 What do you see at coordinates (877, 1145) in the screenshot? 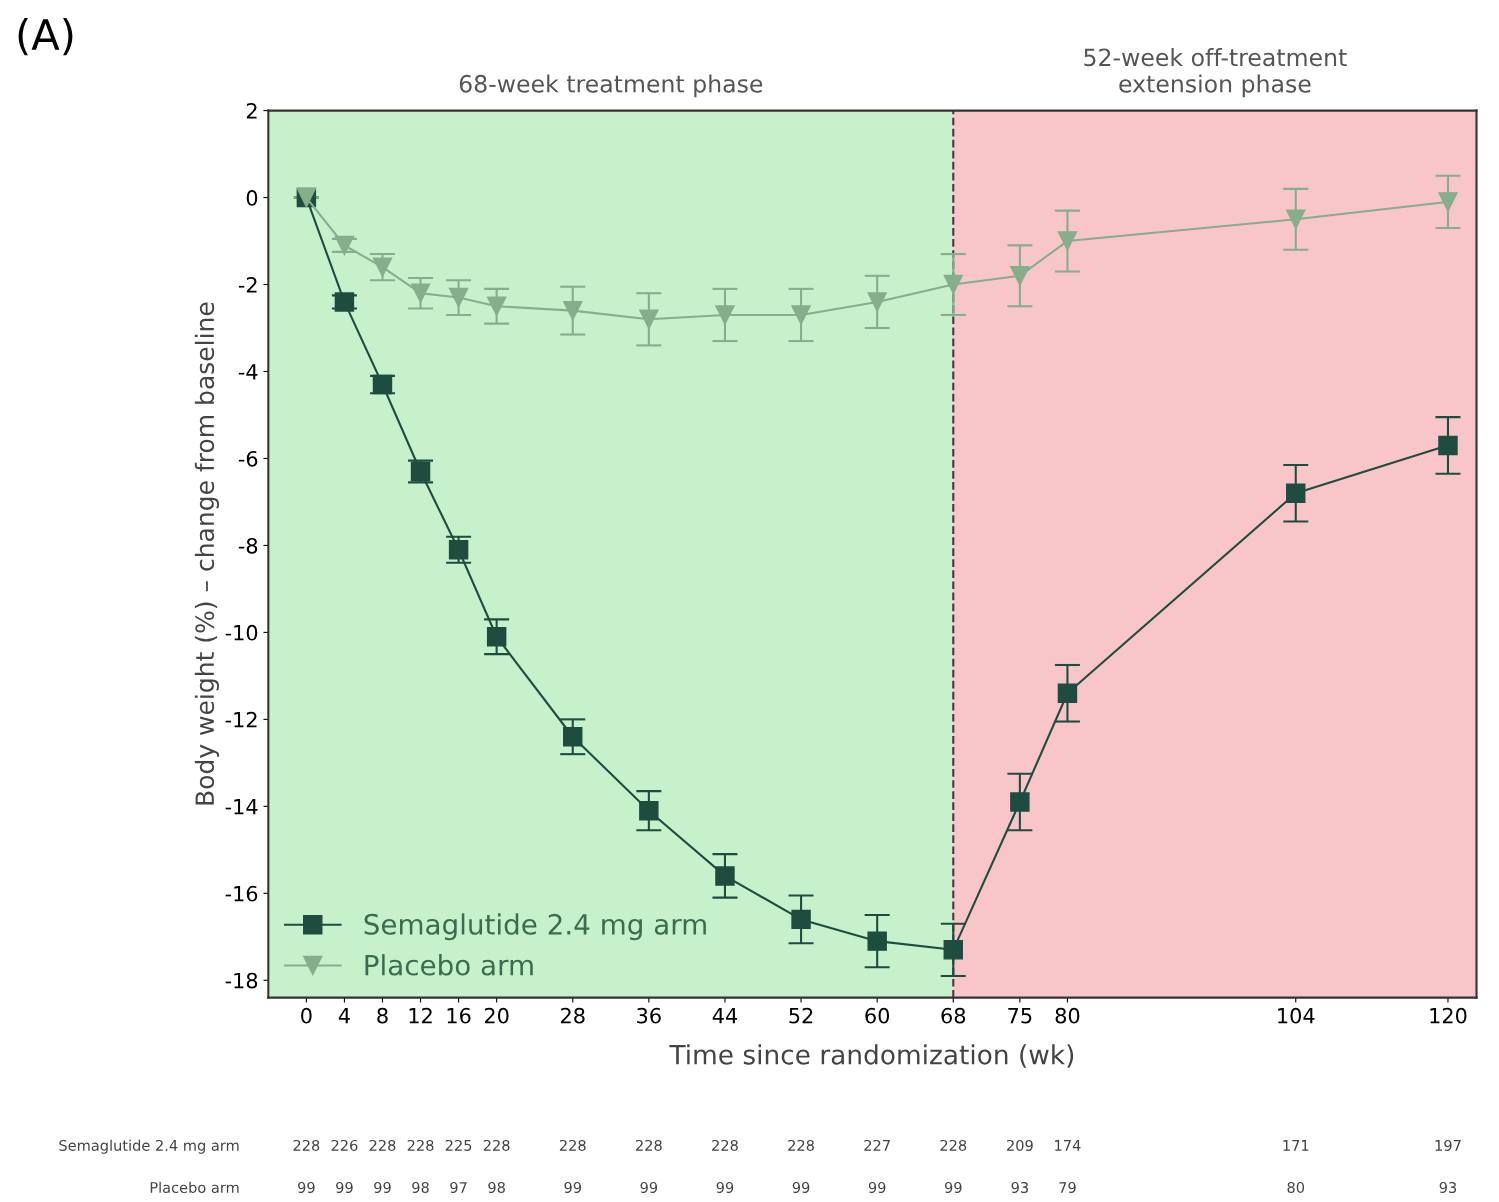
I see `text: 227` at bounding box center [877, 1145].